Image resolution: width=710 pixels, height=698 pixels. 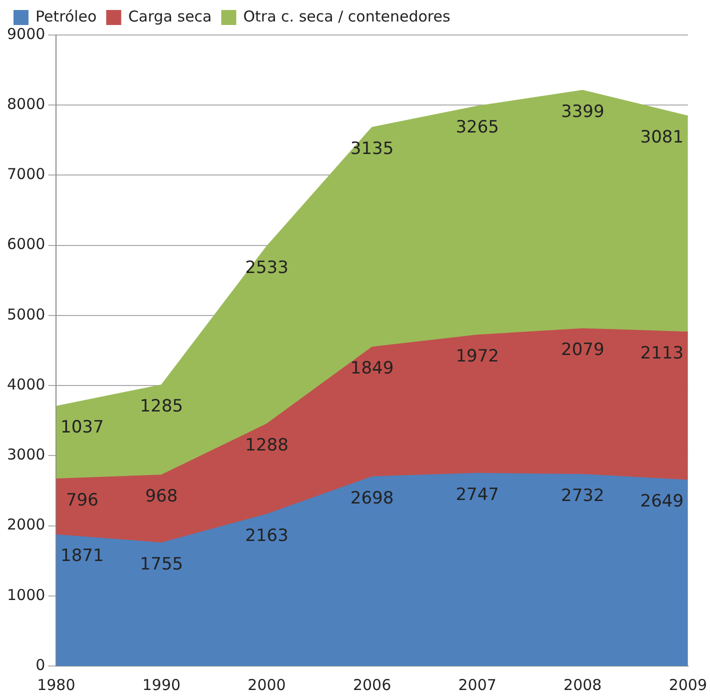 What do you see at coordinates (162, 406) in the screenshot?
I see `data-label: 1285` at bounding box center [162, 406].